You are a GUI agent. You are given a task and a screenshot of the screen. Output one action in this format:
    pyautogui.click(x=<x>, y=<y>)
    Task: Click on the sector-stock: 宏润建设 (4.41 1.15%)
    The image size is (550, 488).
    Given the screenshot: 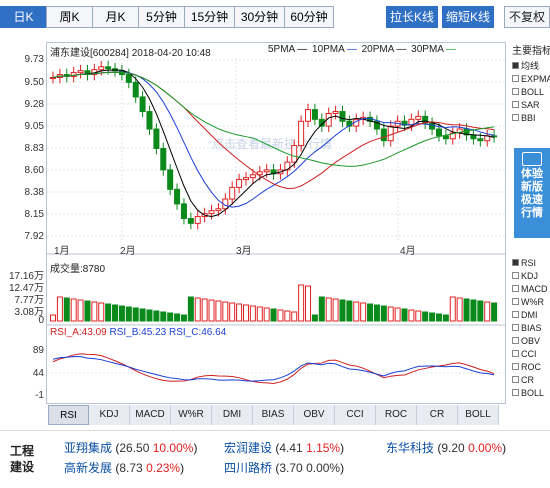 What is the action you would take?
    pyautogui.click(x=284, y=448)
    